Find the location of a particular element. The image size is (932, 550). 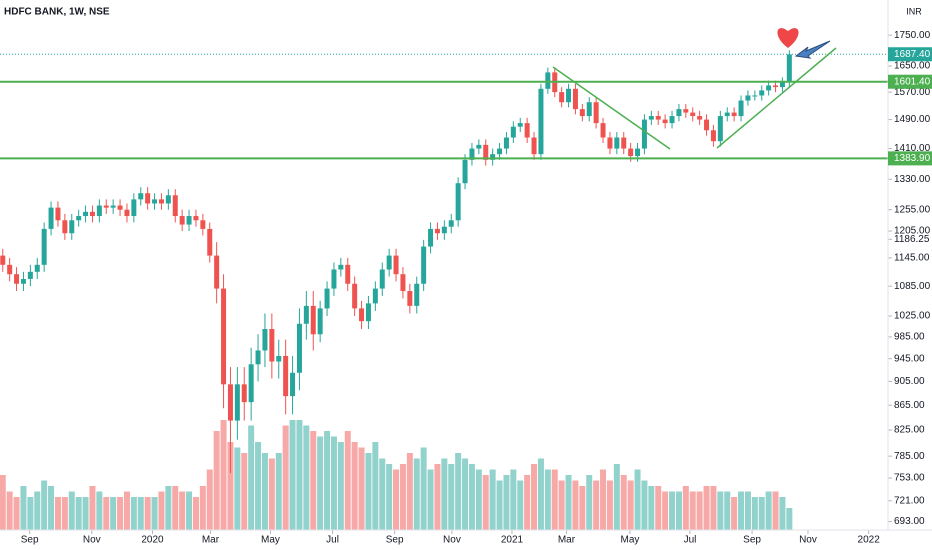

currency-box is located at coordinates (914, 11).